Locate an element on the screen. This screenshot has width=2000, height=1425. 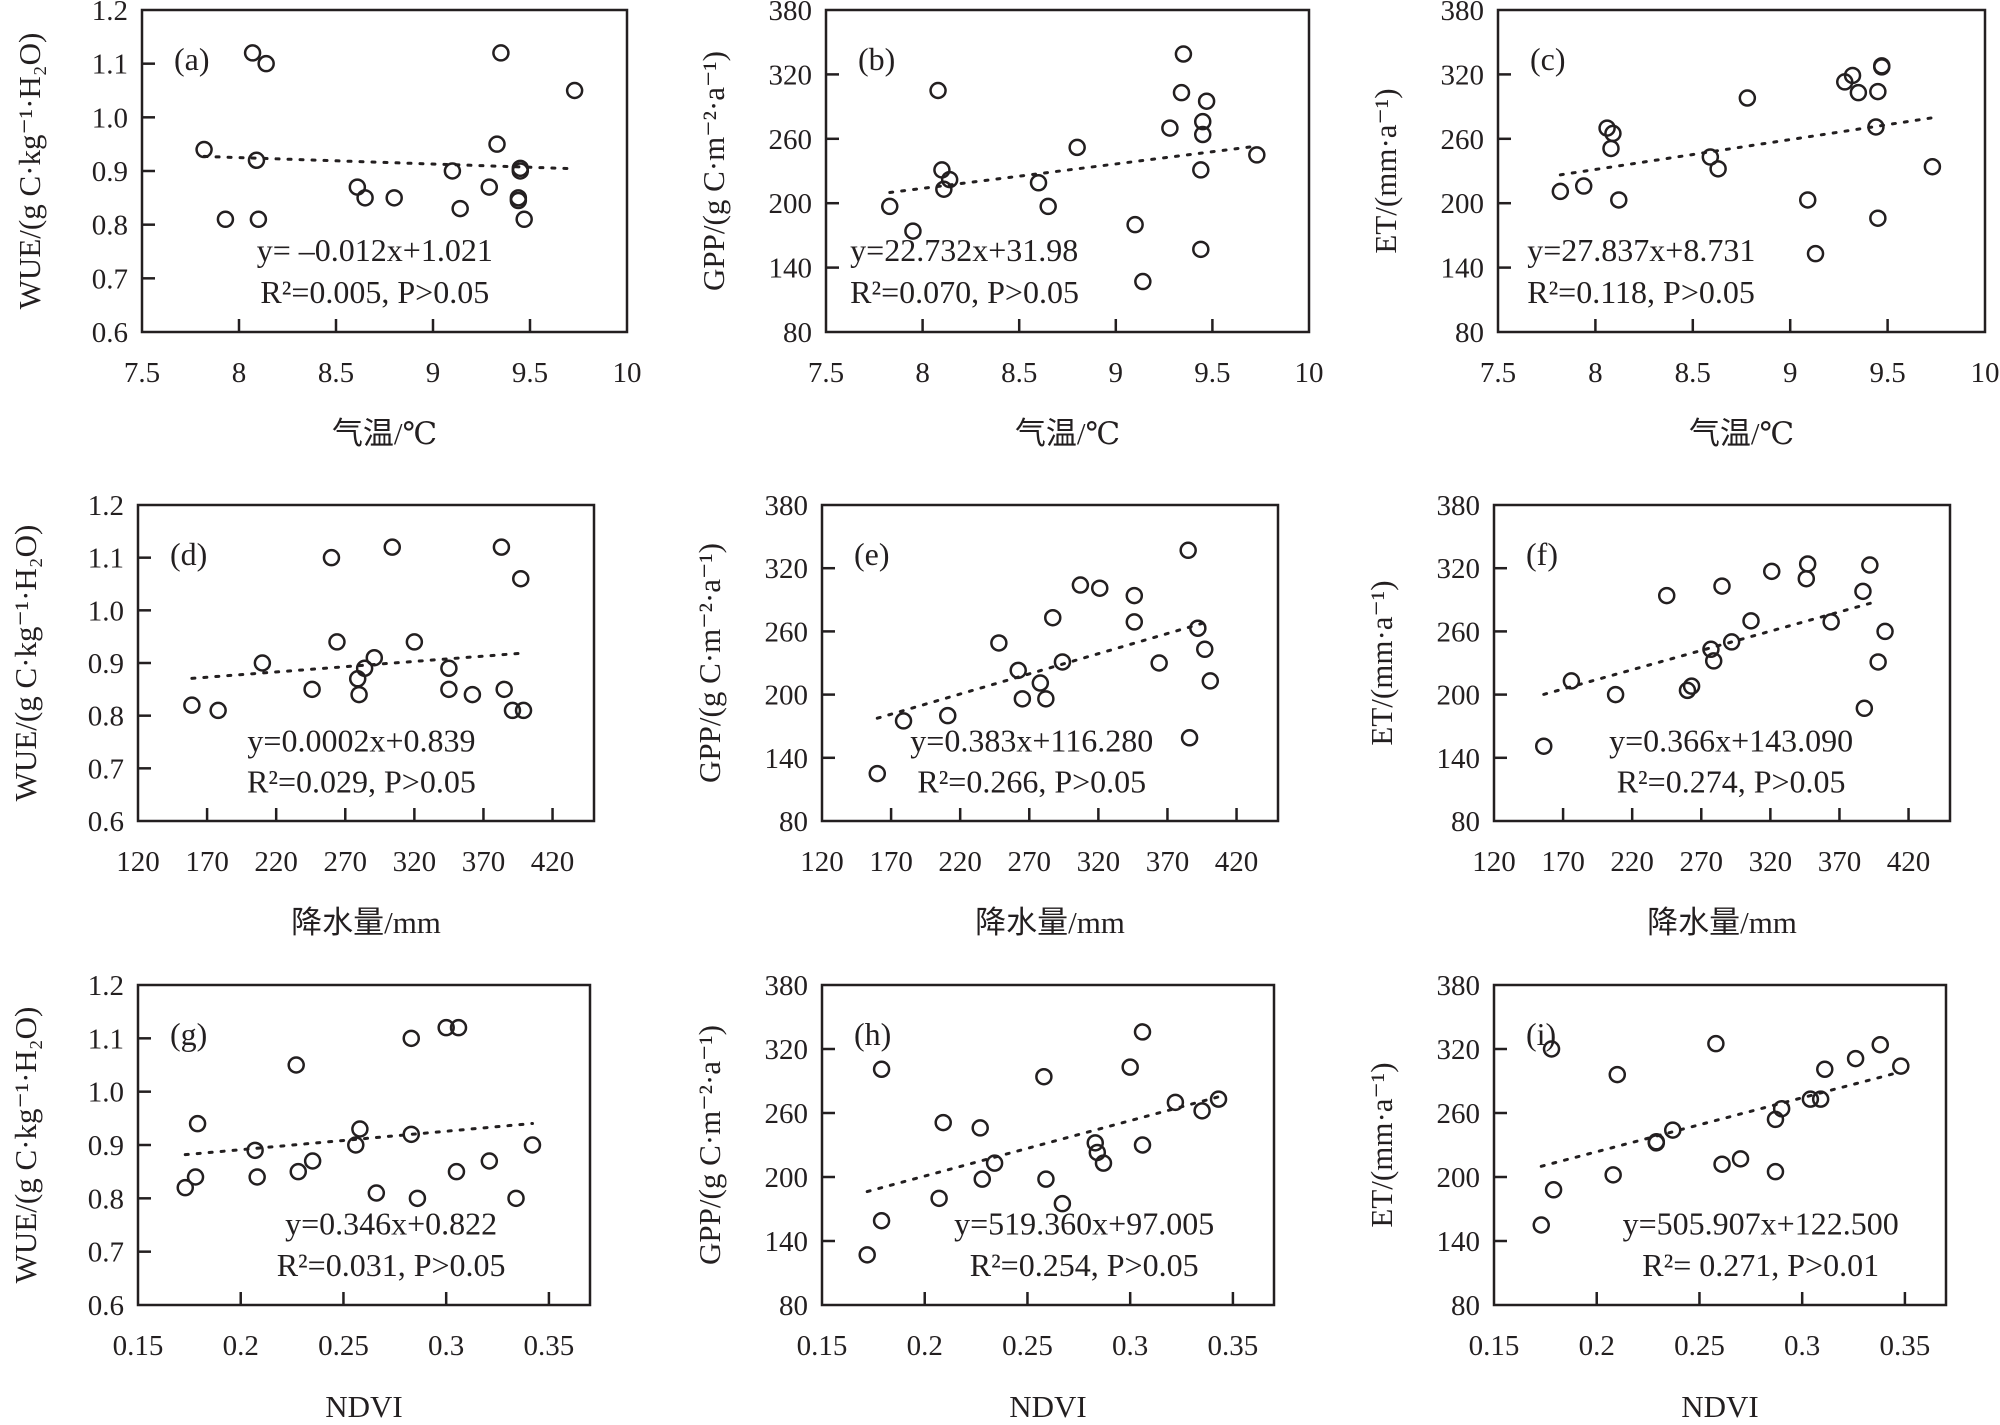
y-tick-label: 0.9 is located at coordinates (106, 664).